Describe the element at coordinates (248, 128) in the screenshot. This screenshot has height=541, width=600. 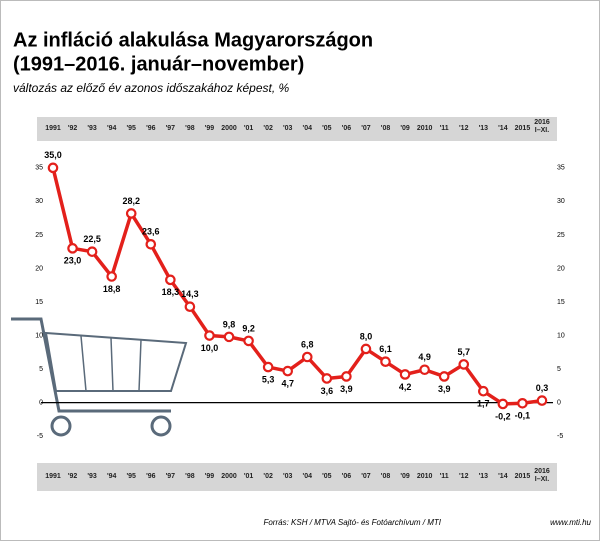
I see `x-tick-label-top: '01` at that location.